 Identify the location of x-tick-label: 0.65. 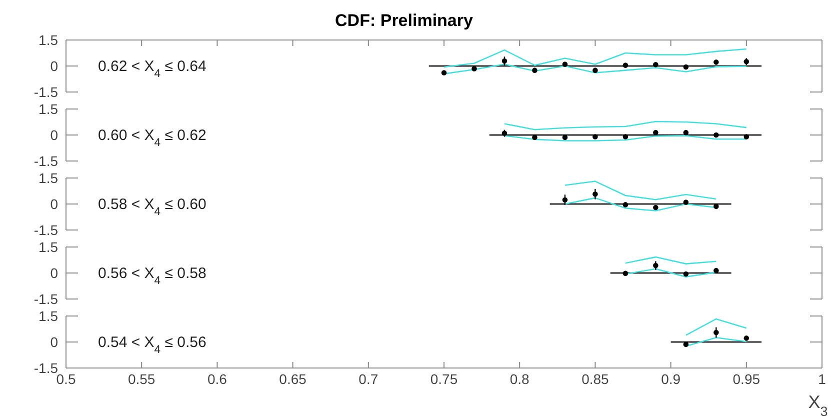
(293, 379).